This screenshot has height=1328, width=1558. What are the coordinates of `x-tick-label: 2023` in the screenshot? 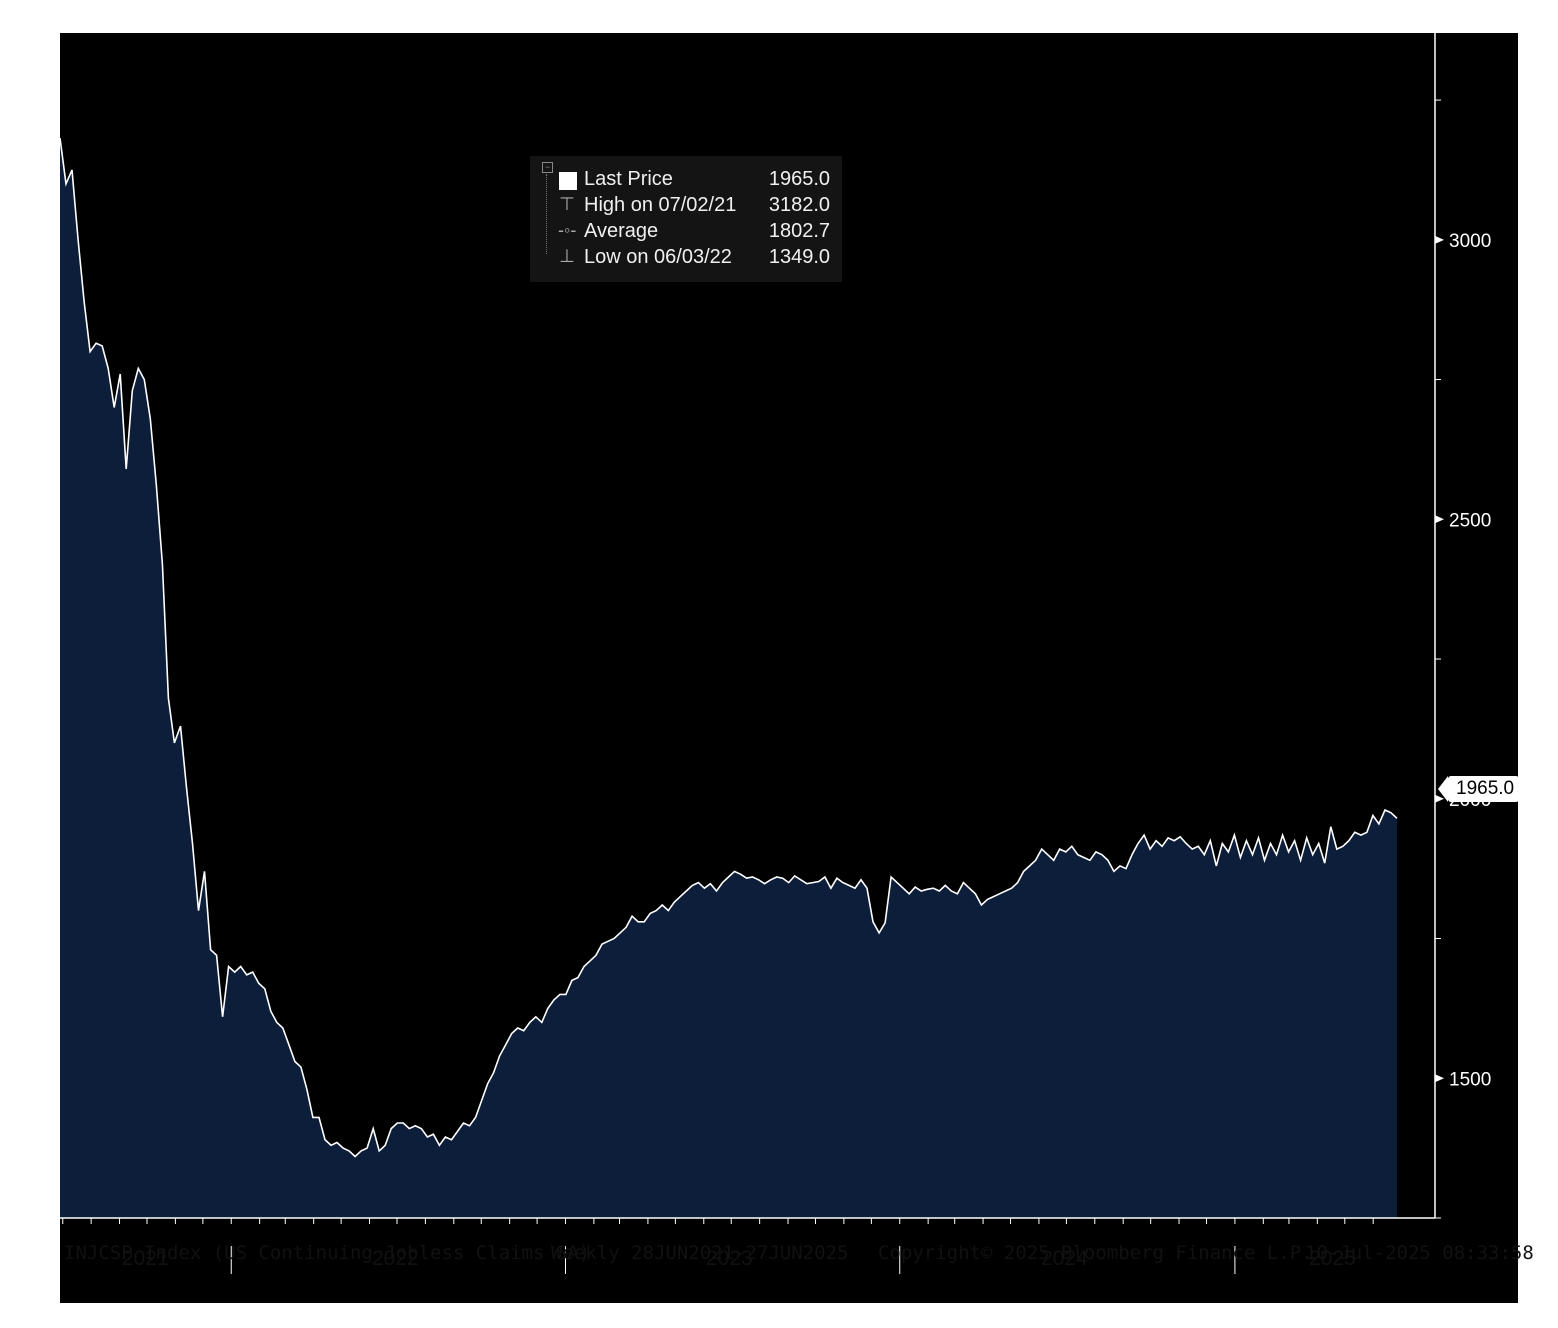 It's located at (729, 1258).